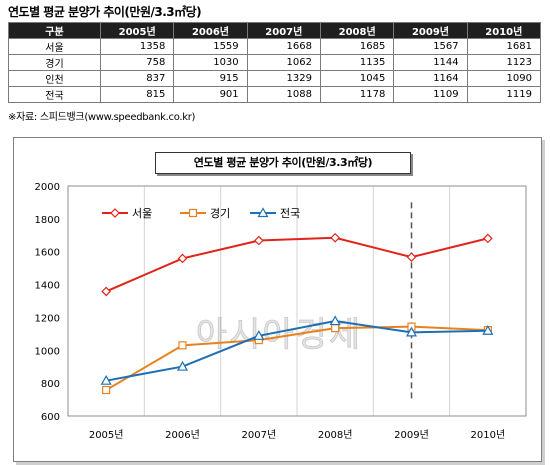 This screenshot has height=465, width=550. What do you see at coordinates (357, 78) in the screenshot?
I see `table-cell: 1045` at bounding box center [357, 78].